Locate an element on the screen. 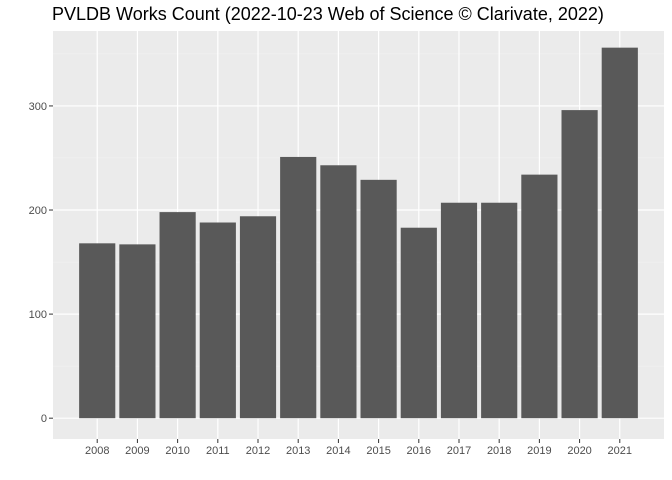 Image resolution: width=672 pixels, height=480 pixels. y-axis: 0 100 200 300 is located at coordinates (41, 263).